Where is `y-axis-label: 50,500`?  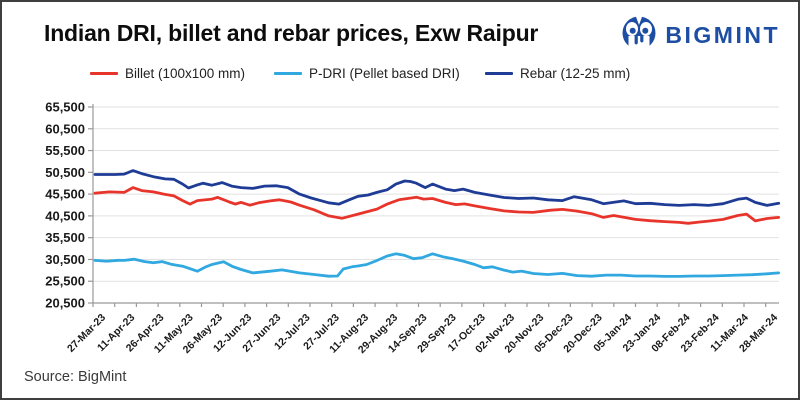 y-axis-label: 50,500 is located at coordinates (65, 172).